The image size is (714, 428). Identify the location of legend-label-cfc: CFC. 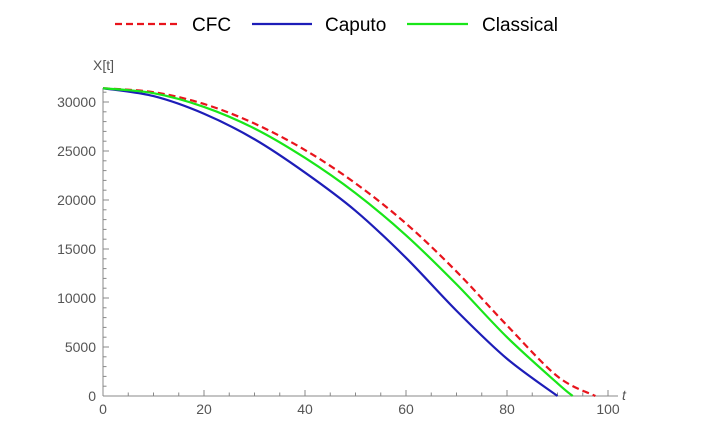
(211, 25).